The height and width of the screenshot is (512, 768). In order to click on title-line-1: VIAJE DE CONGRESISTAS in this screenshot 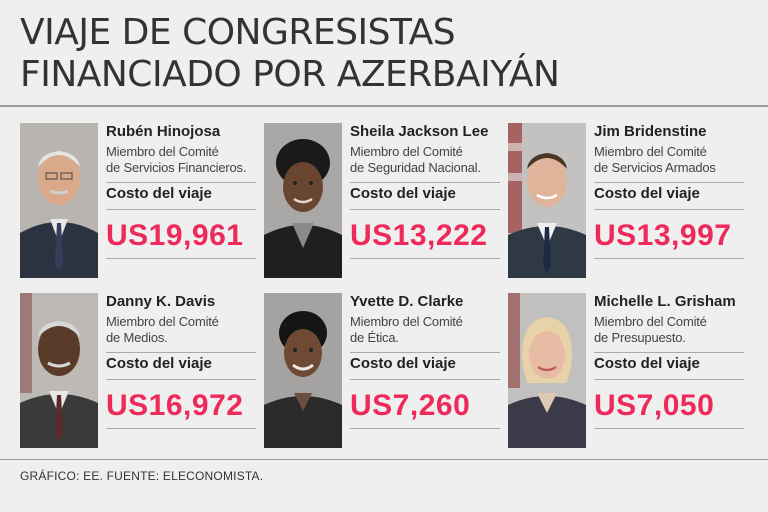, I will do `click(238, 32)`.